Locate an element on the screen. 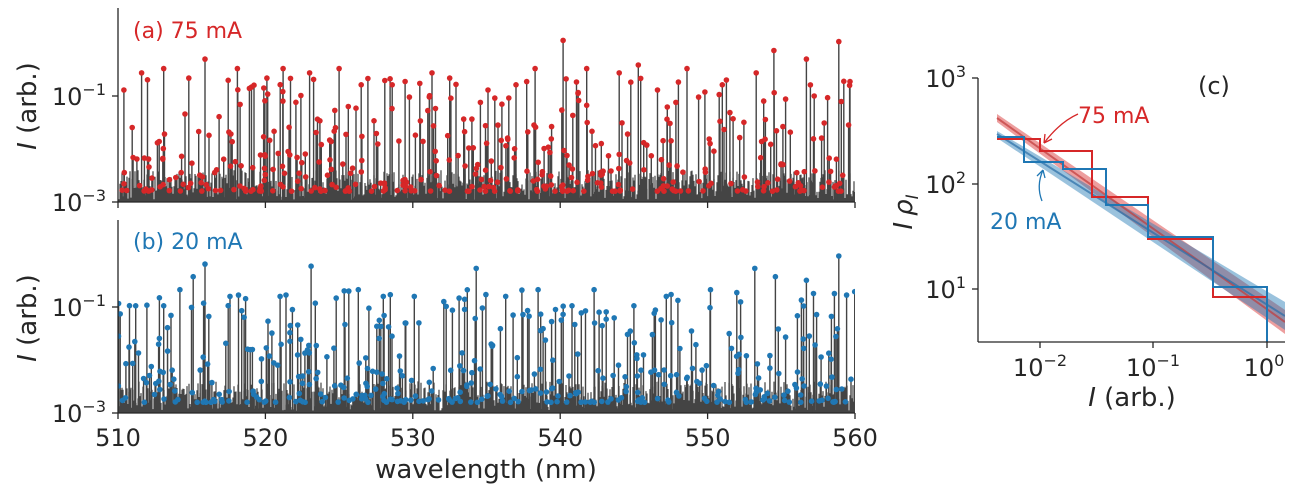  x-ticks-a is located at coordinates (486, 205).